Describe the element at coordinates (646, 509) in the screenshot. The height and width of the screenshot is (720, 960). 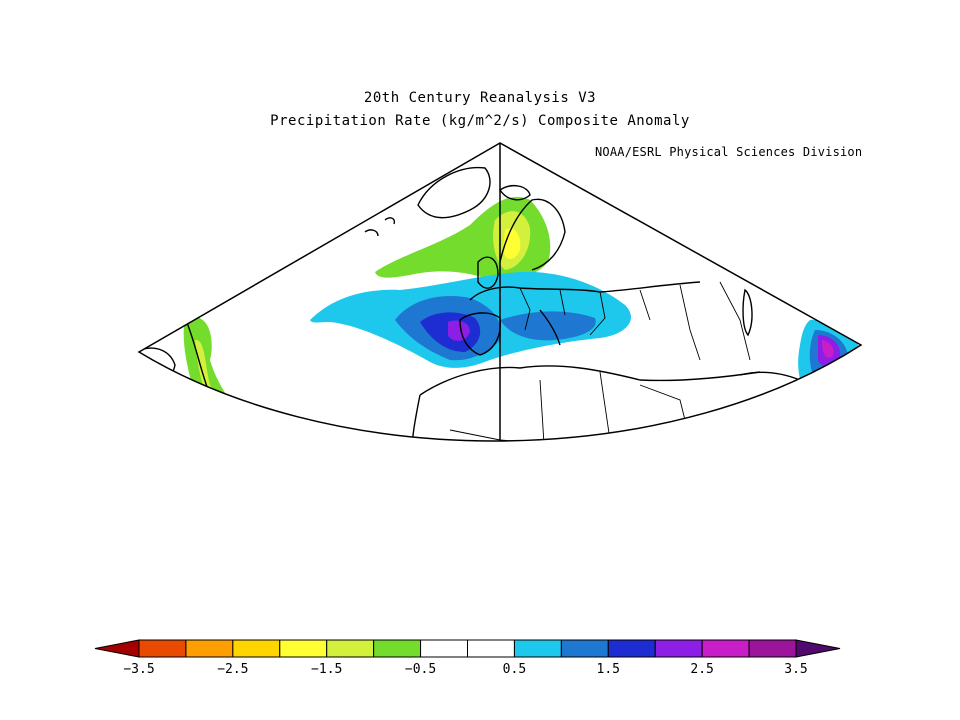
I see `wet-anomaly-east-africa` at that location.